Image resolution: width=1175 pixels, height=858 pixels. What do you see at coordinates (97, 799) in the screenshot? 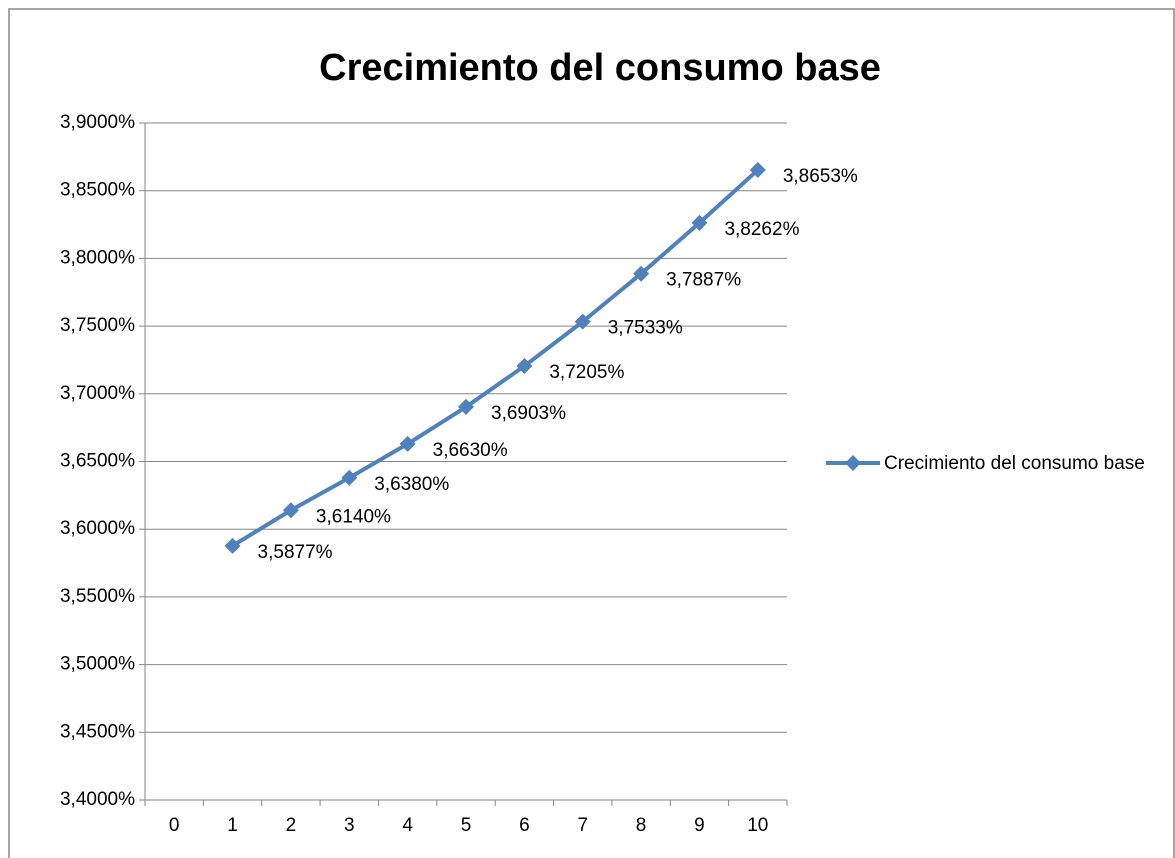
I see `y-tick-label: 3,4000%` at bounding box center [97, 799].